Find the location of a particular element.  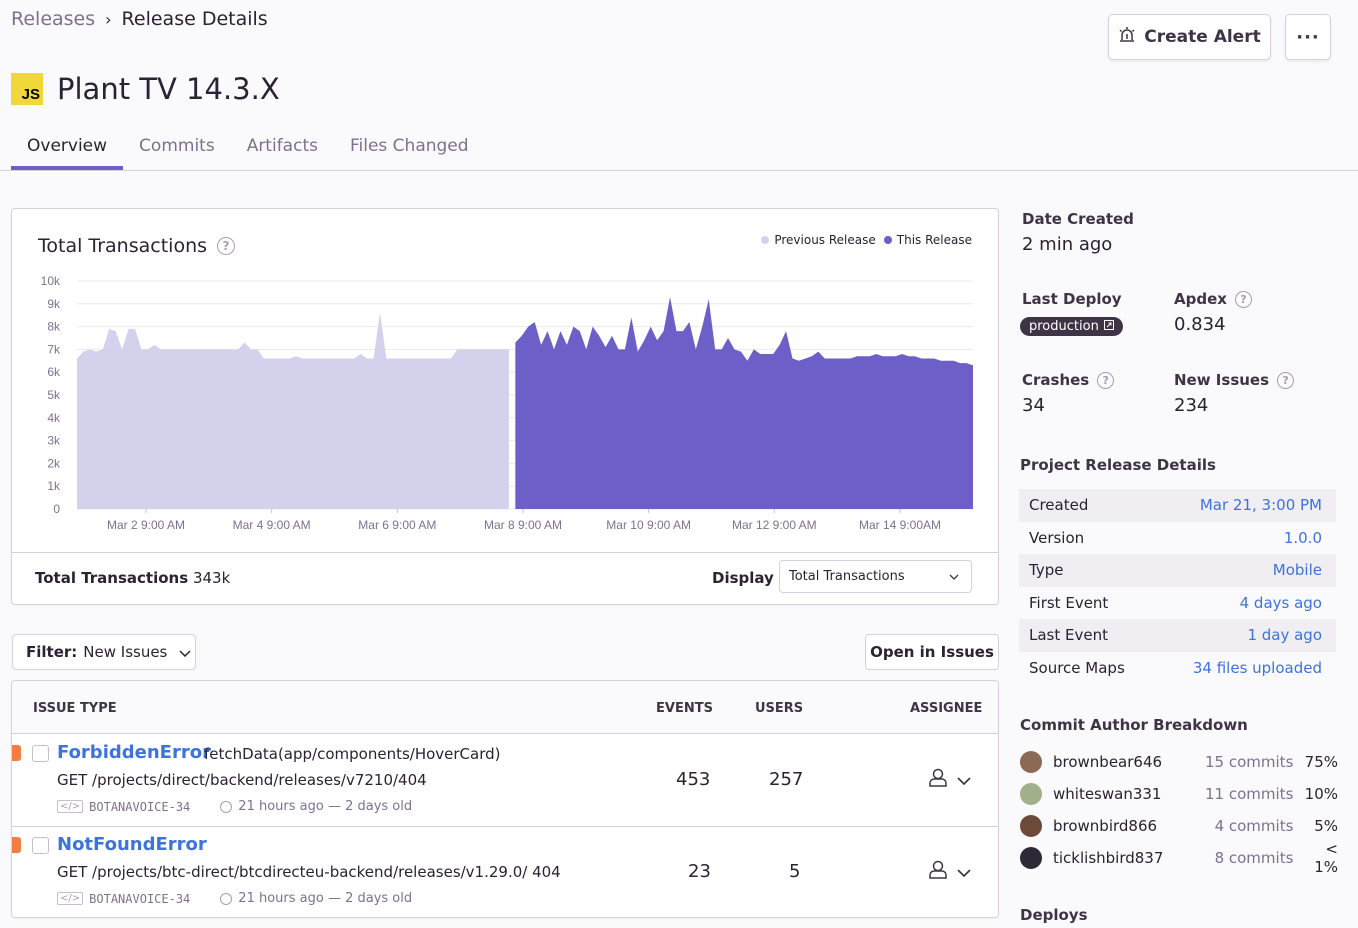

details-key: Version is located at coordinates (1057, 537).